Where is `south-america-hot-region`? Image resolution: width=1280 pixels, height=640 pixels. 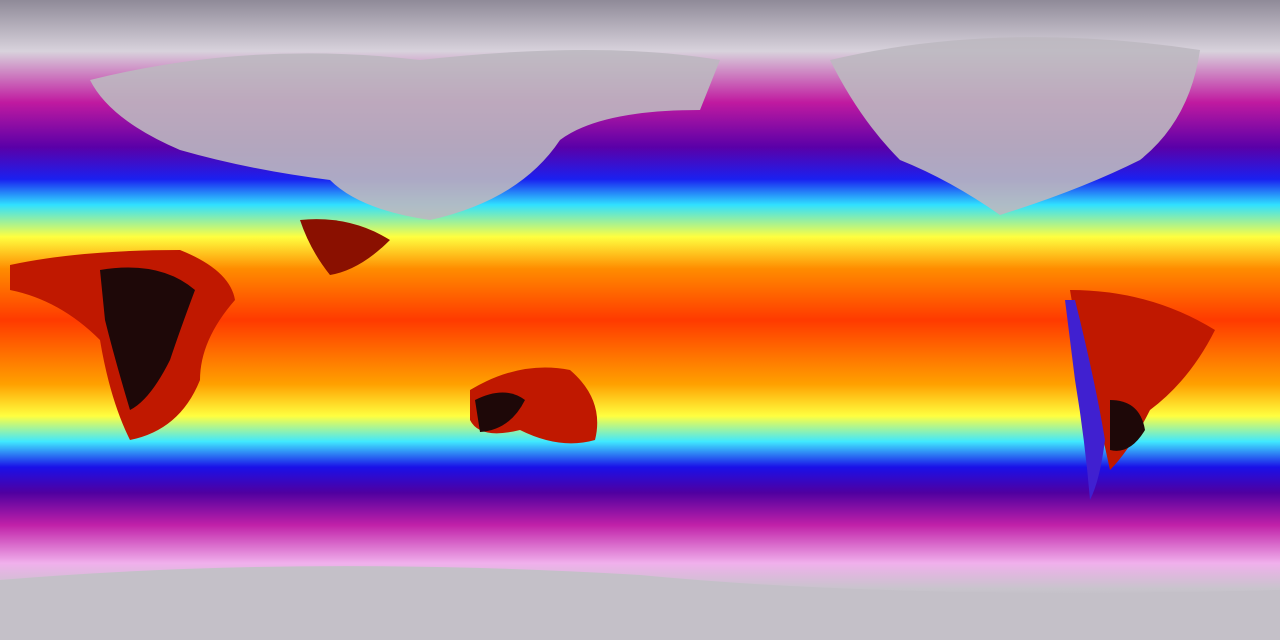
south-america-hot-region is located at coordinates (1142, 380).